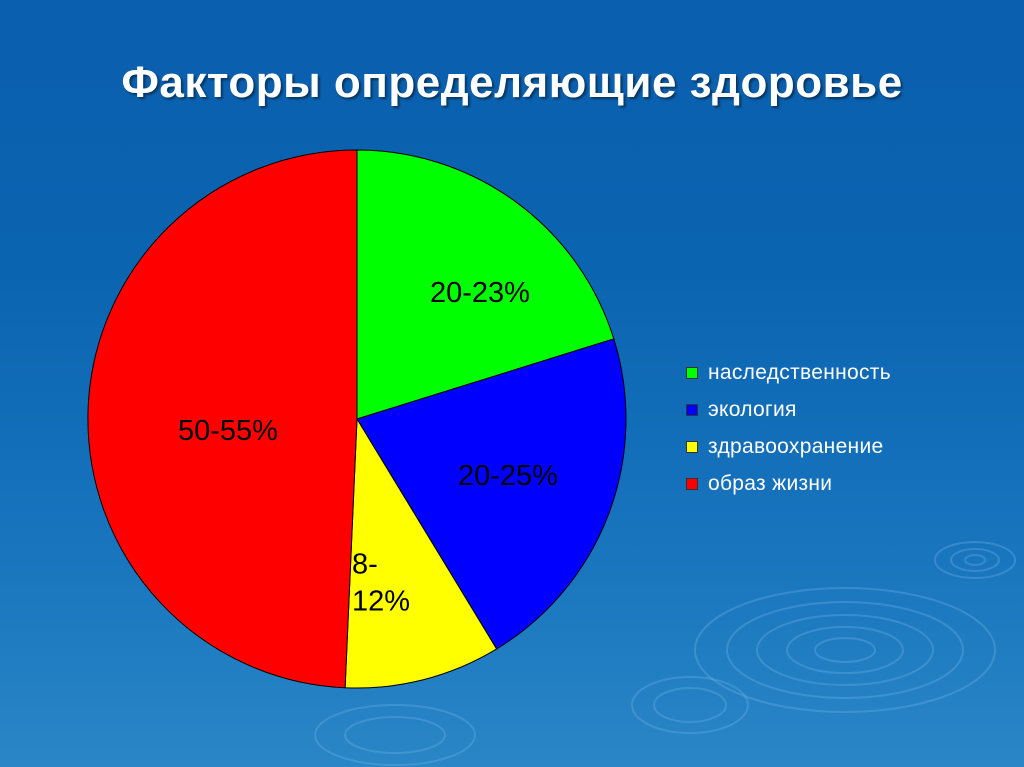  Describe the element at coordinates (480, 293) in the screenshot. I see `slice-data-label: 20-23%` at that location.